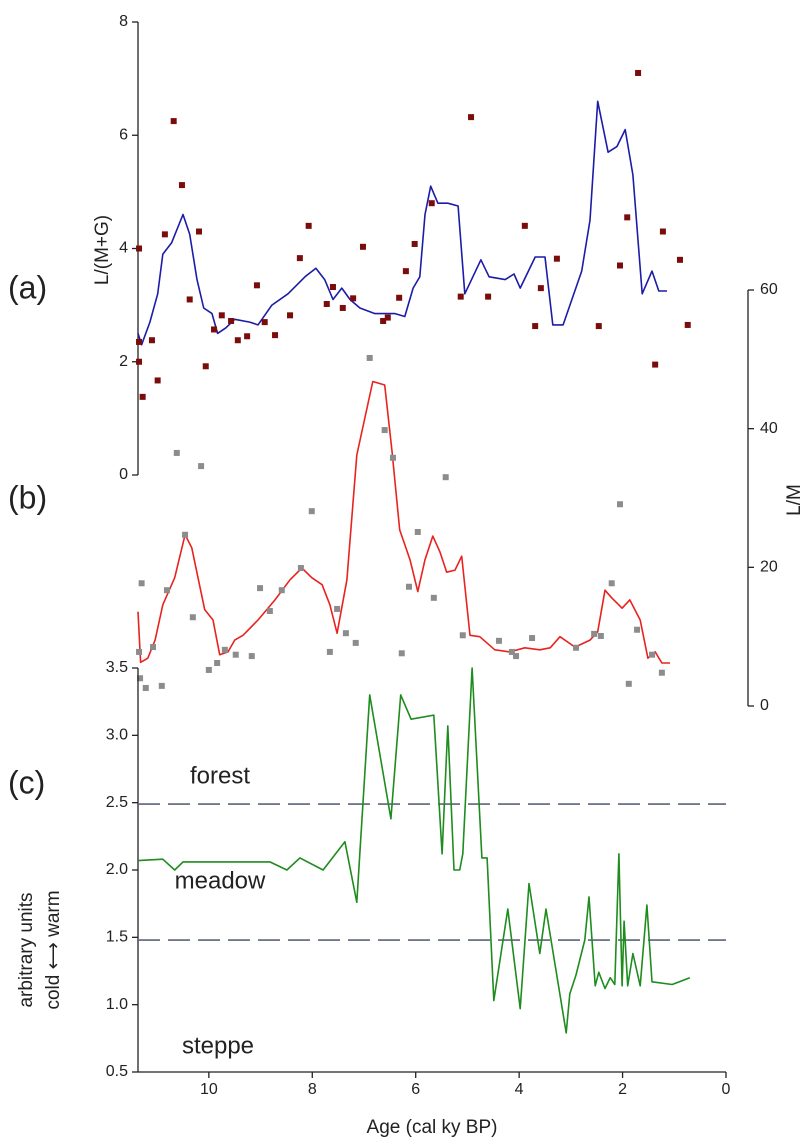 The image size is (808, 1144). I want to click on y-axis-label: L/M, so click(794, 500).